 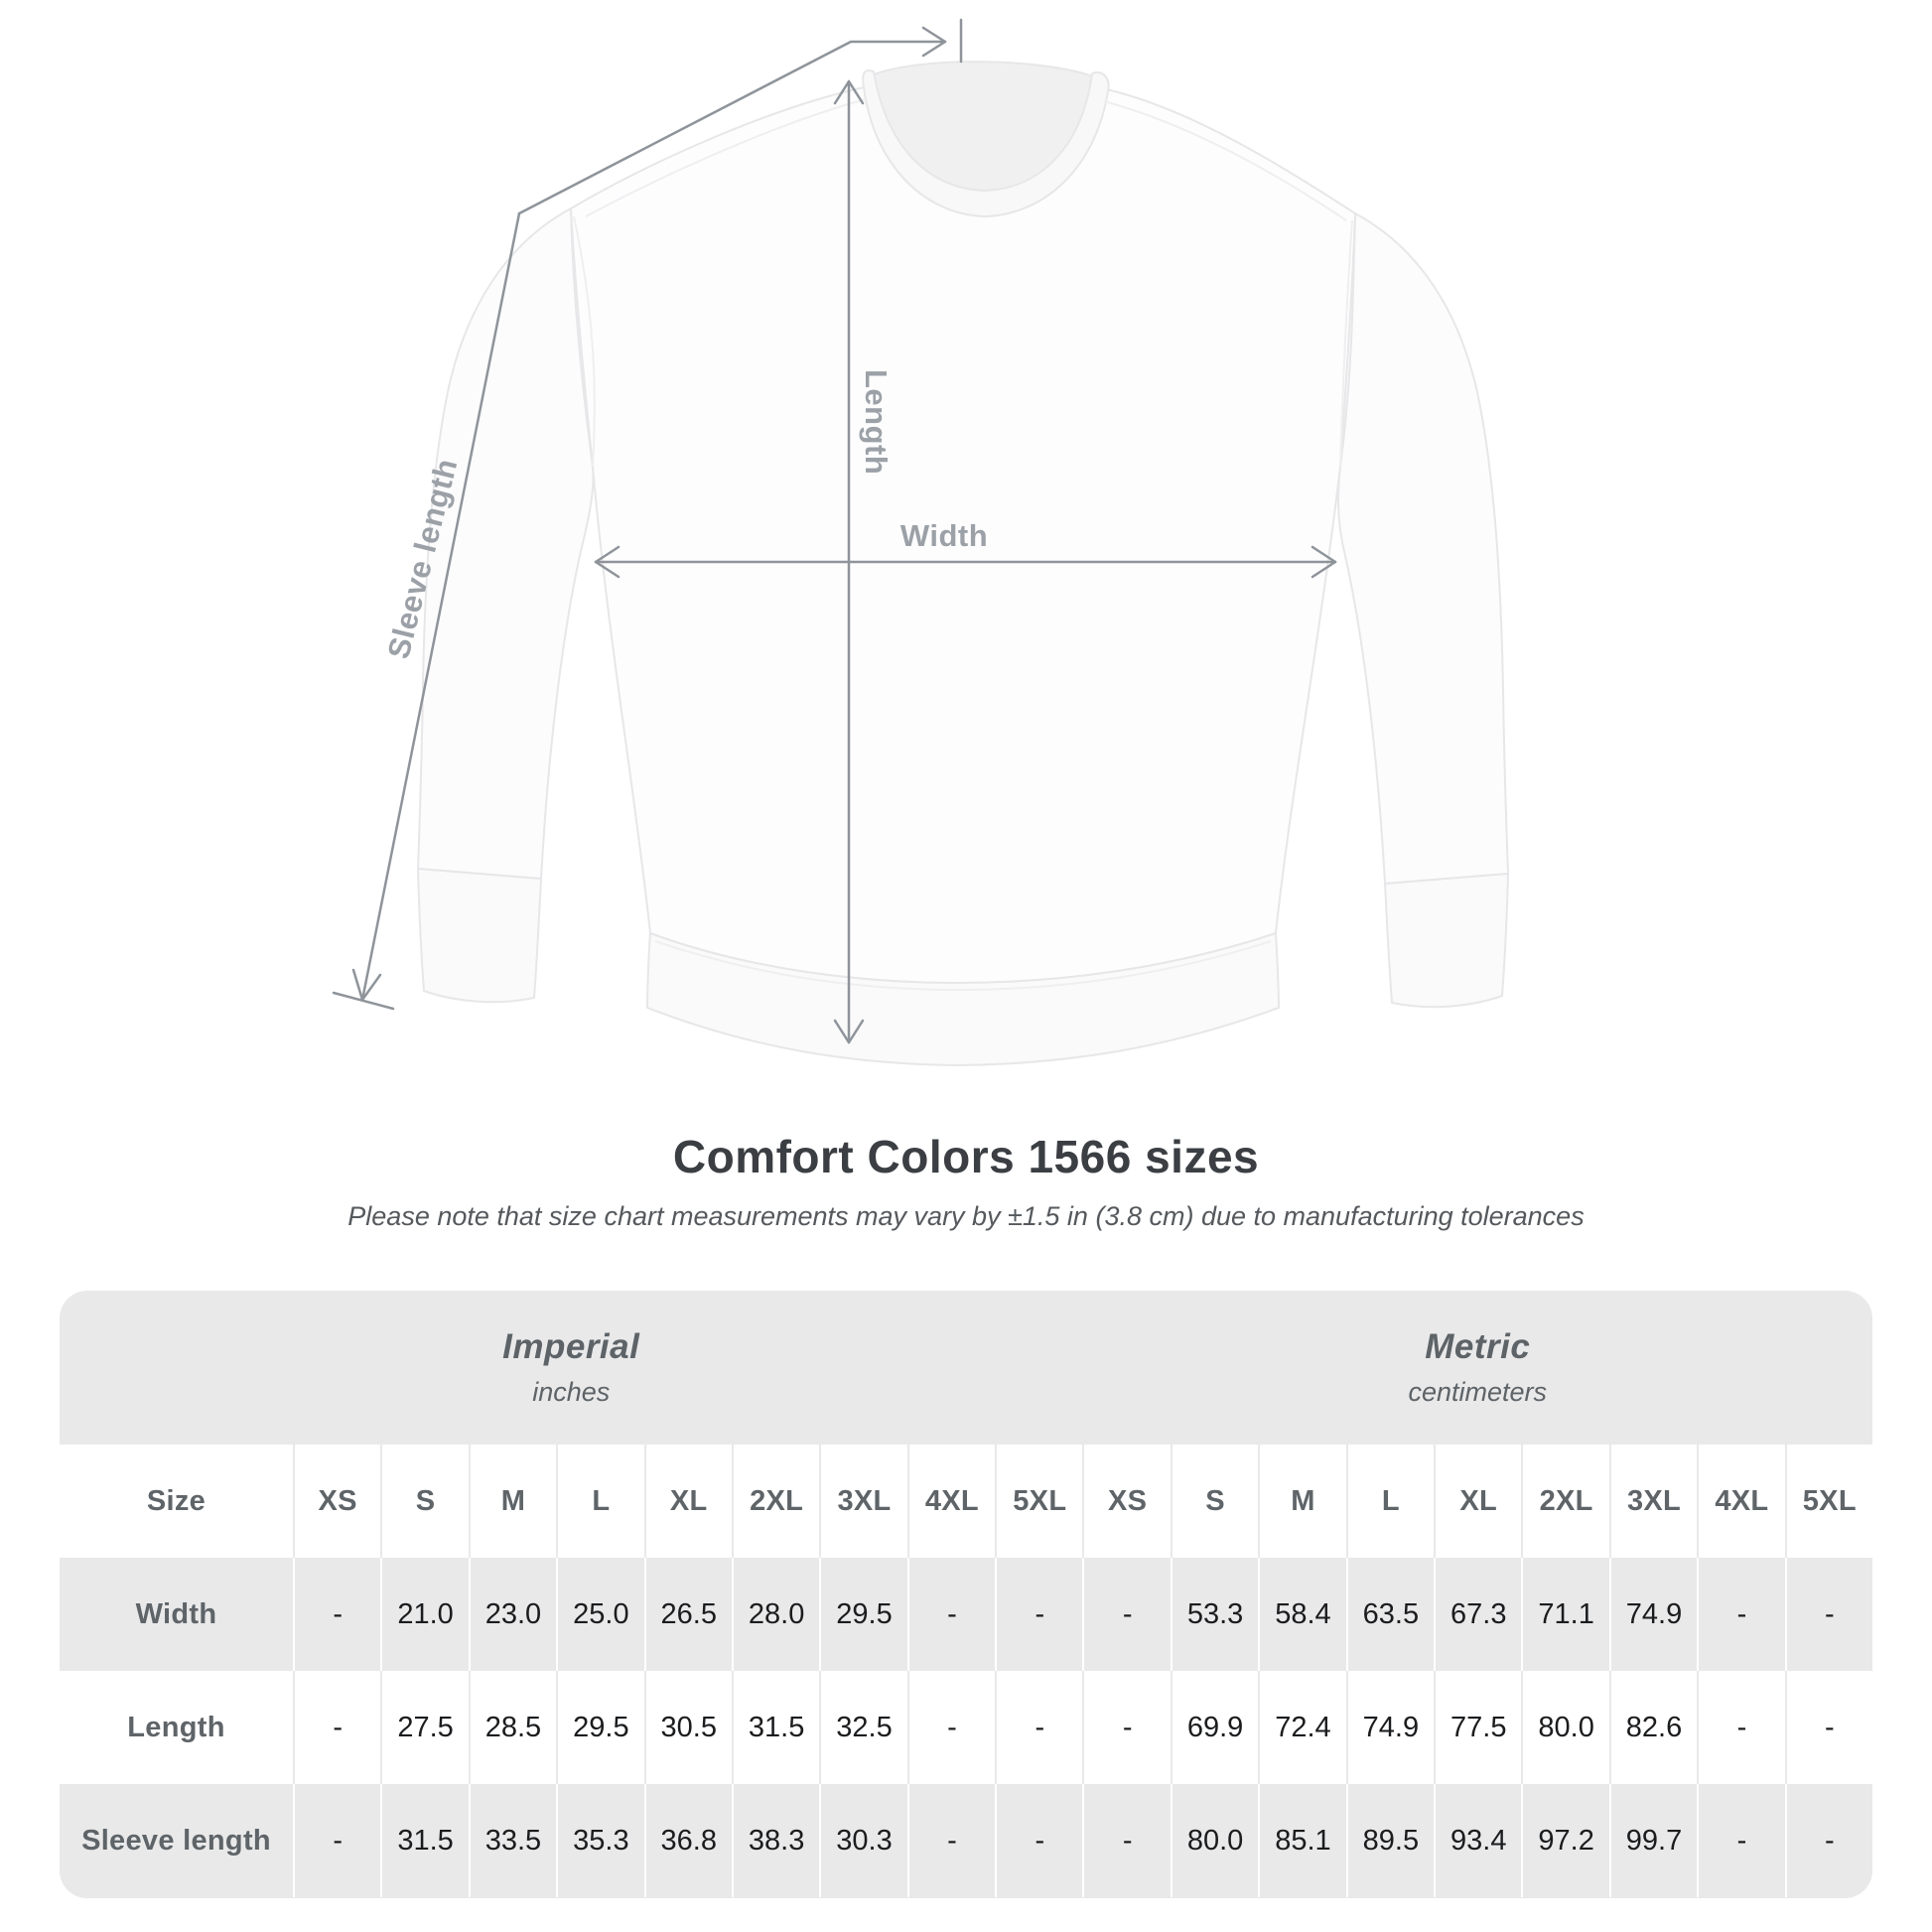 I want to click on imperial-size-header: L, so click(x=599, y=1502).